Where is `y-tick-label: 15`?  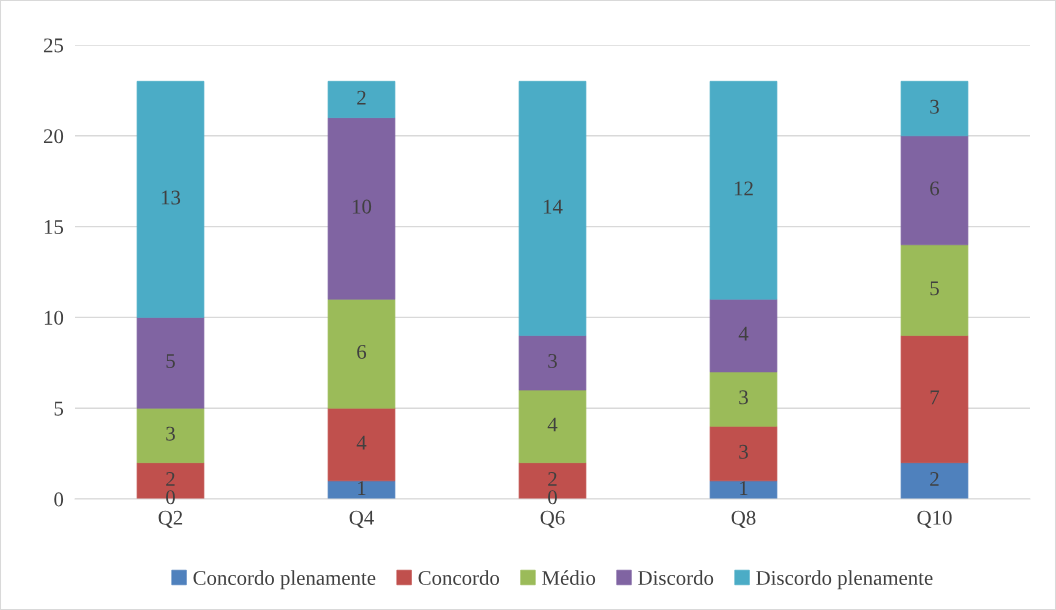 y-tick-label: 15 is located at coordinates (54, 227).